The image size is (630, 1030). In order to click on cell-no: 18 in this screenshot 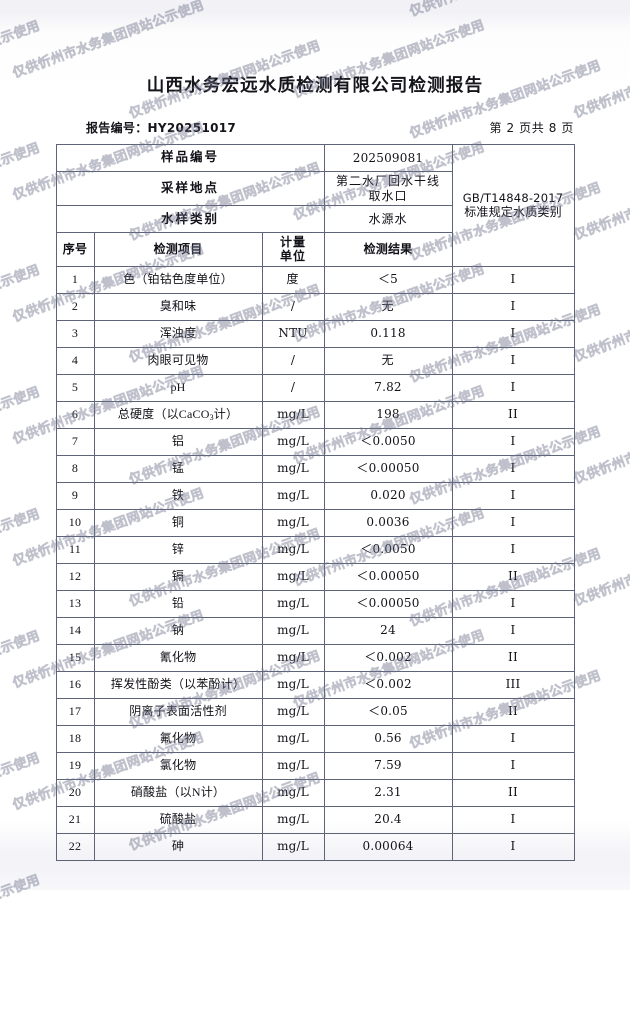, I will do `click(75, 738)`.